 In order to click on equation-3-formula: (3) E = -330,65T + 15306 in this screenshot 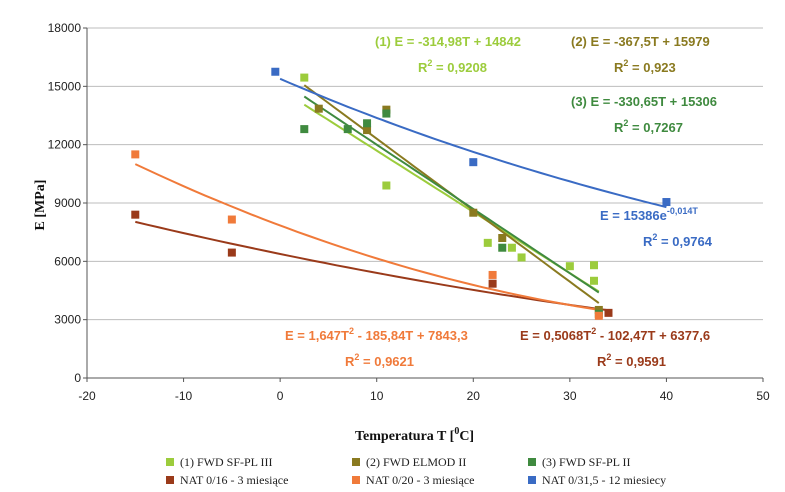, I will do `click(644, 101)`.